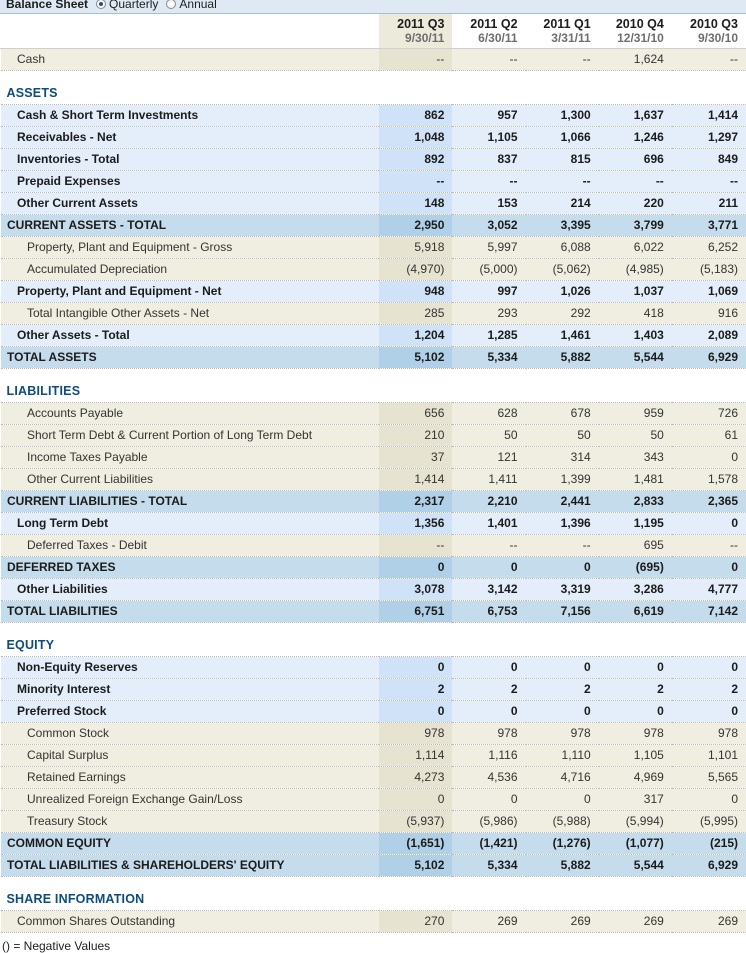 The width and height of the screenshot is (746, 953). Describe the element at coordinates (413, 24) in the screenshot. I see `column-header-period: 2011 Q3` at that location.